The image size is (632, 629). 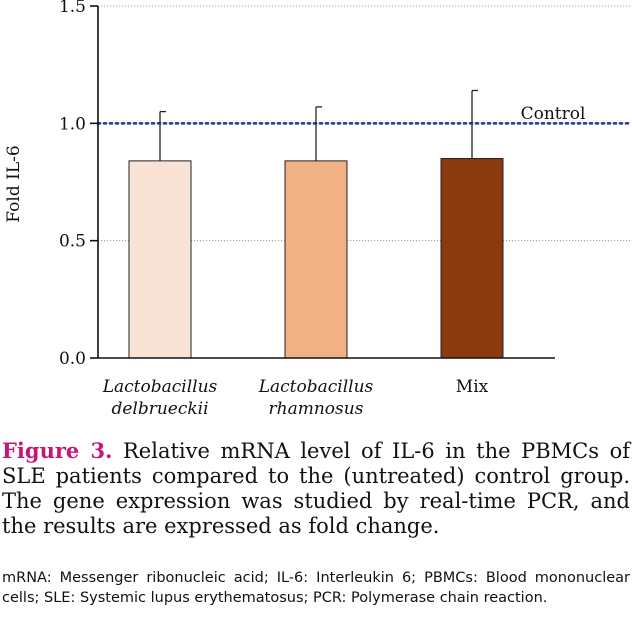 What do you see at coordinates (160, 398) in the screenshot?
I see `x-tick-label-0: Lactobacillus delbrueckii` at bounding box center [160, 398].